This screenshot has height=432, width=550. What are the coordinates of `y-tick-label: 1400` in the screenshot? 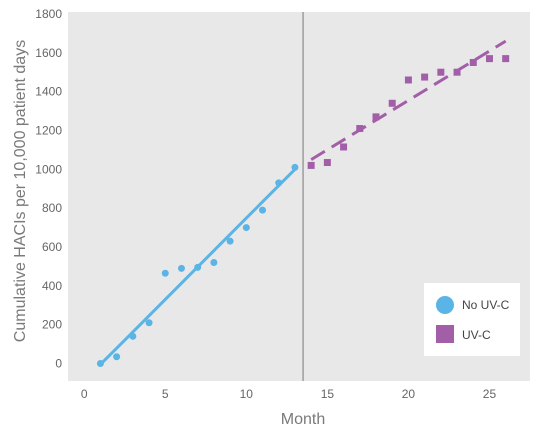 It's located at (48, 92).